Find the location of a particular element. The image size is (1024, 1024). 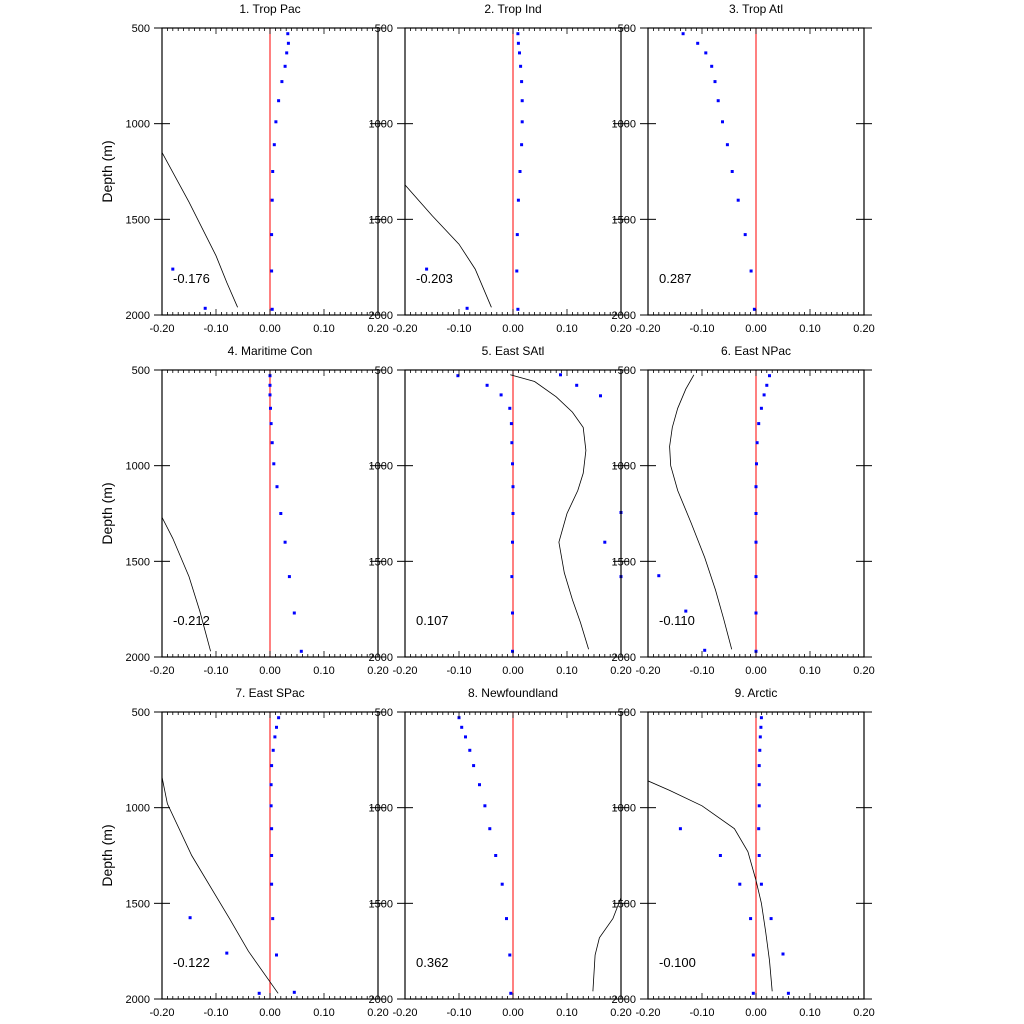

panel-title: 6. East NPac is located at coordinates (756, 351).